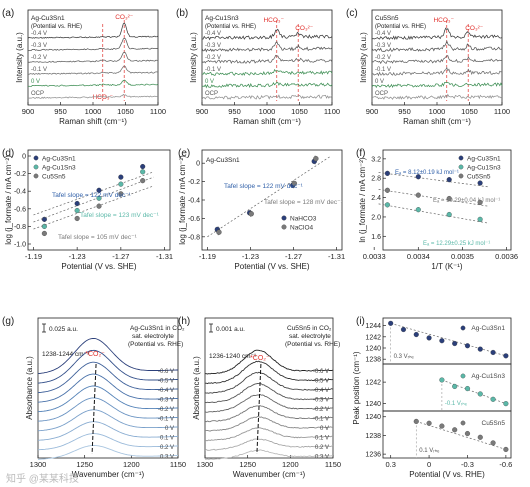 This screenshot has height=487, width=530. What do you see at coordinates (488, 328) in the screenshot?
I see `peak-position-legend-i: Ag-Cu3Sn1` at bounding box center [488, 328].